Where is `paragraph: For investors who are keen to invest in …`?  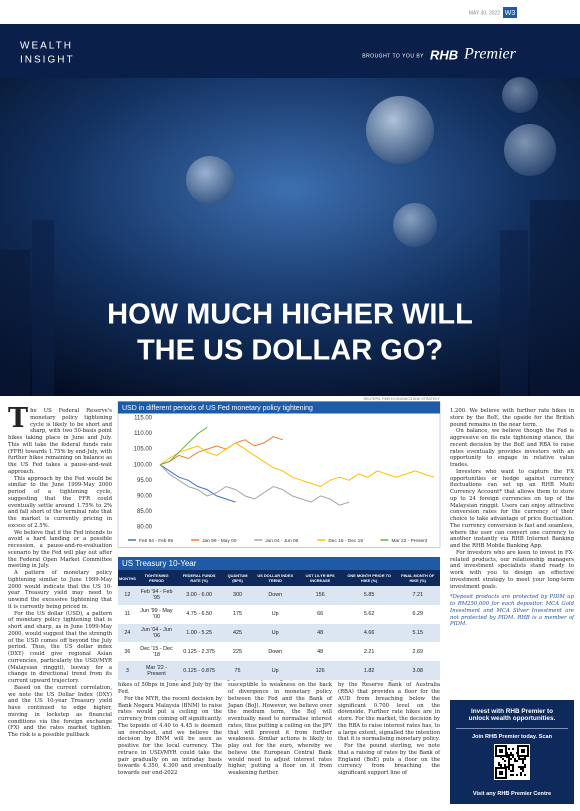
paragraph: For investors who are keen to invest in … is located at coordinates (512, 569).